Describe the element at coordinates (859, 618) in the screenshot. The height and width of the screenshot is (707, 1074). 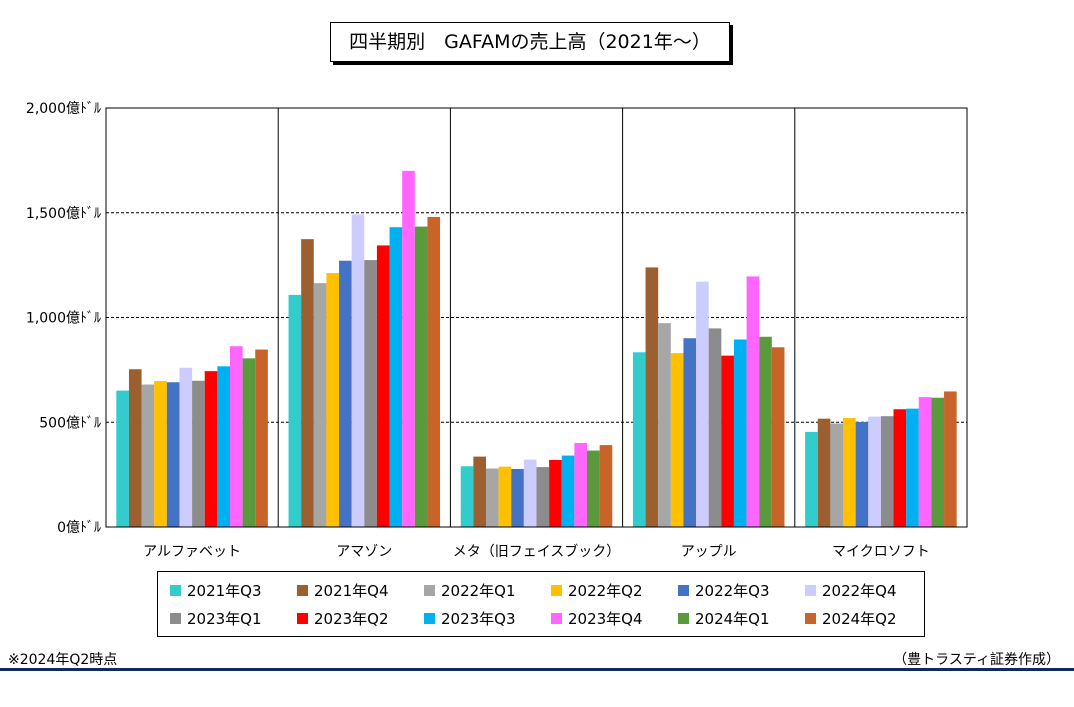
I see `legend-label: 2024年Q2` at that location.